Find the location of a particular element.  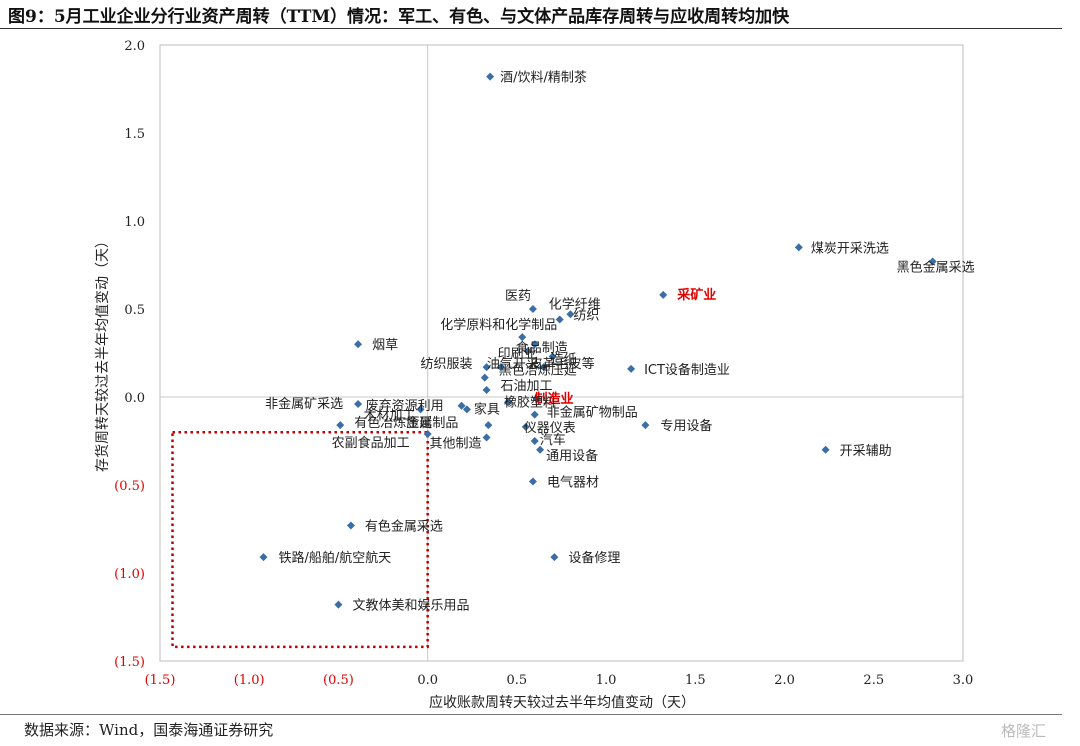

y-tick-label: (1.5) is located at coordinates (129, 662).